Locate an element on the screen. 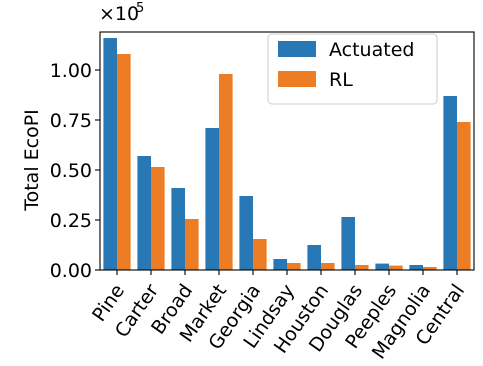 This screenshot has height=366, width=483. bar-rl-peeples is located at coordinates (396, 267).